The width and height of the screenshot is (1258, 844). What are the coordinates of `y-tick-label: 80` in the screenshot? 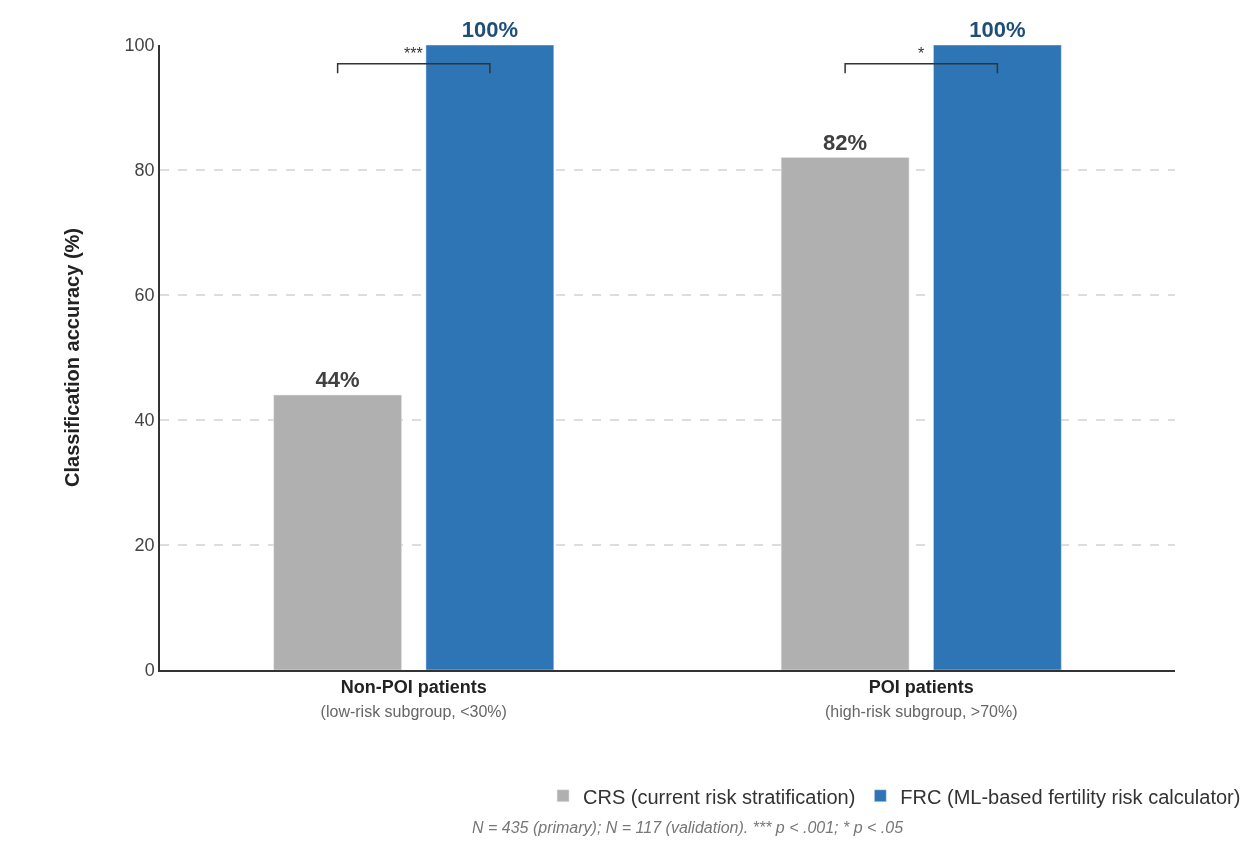 It's located at (144, 170).